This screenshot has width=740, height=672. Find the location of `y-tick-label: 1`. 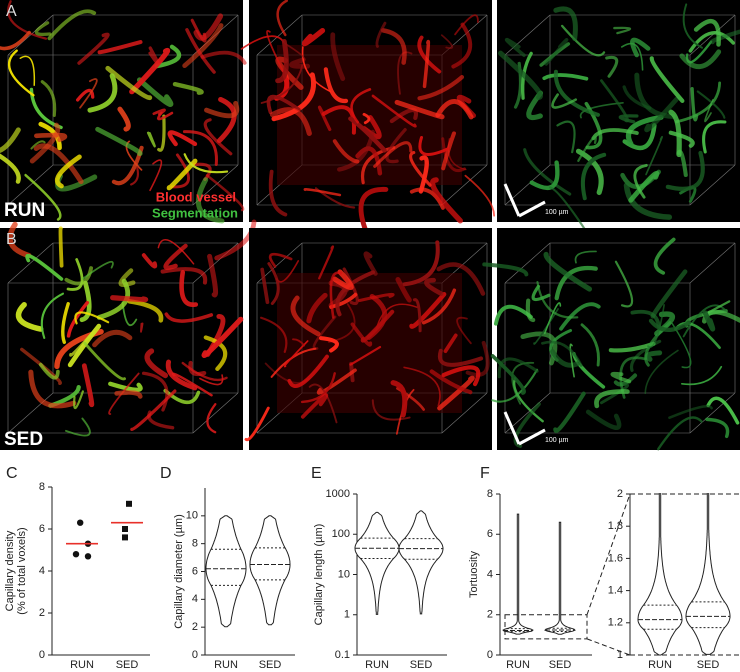

y-tick-label: 1 is located at coordinates (620, 655).